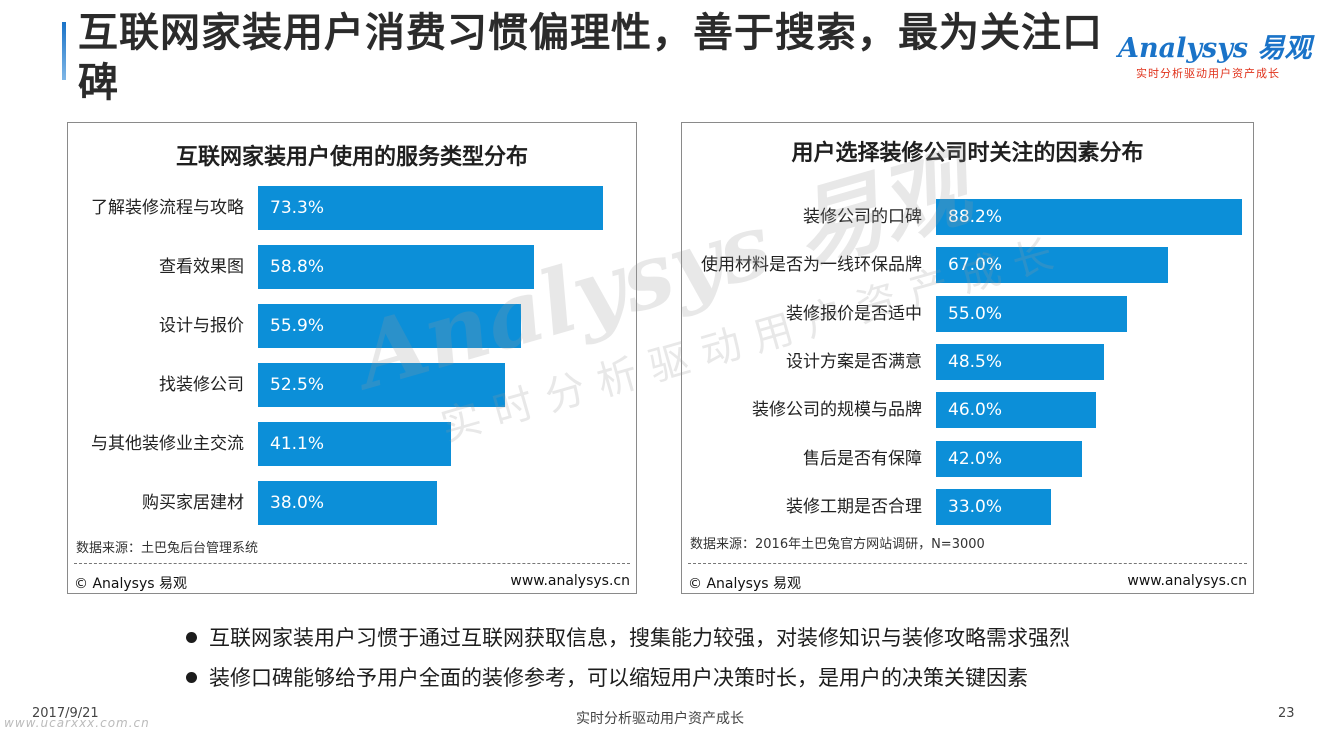 This screenshot has height=743, width=1320. What do you see at coordinates (975, 265) in the screenshot?
I see `bar-value-label: 67.0%` at bounding box center [975, 265].